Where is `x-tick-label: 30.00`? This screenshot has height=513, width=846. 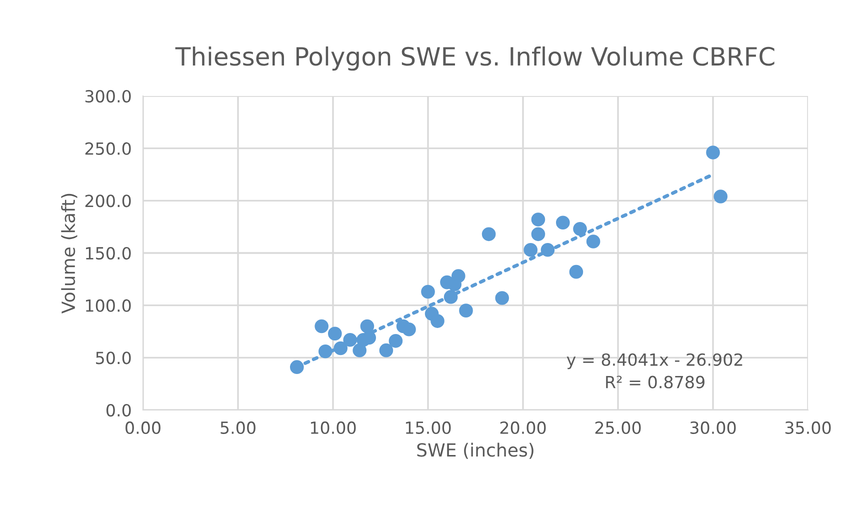 x-tick-label: 30.00 is located at coordinates (713, 427).